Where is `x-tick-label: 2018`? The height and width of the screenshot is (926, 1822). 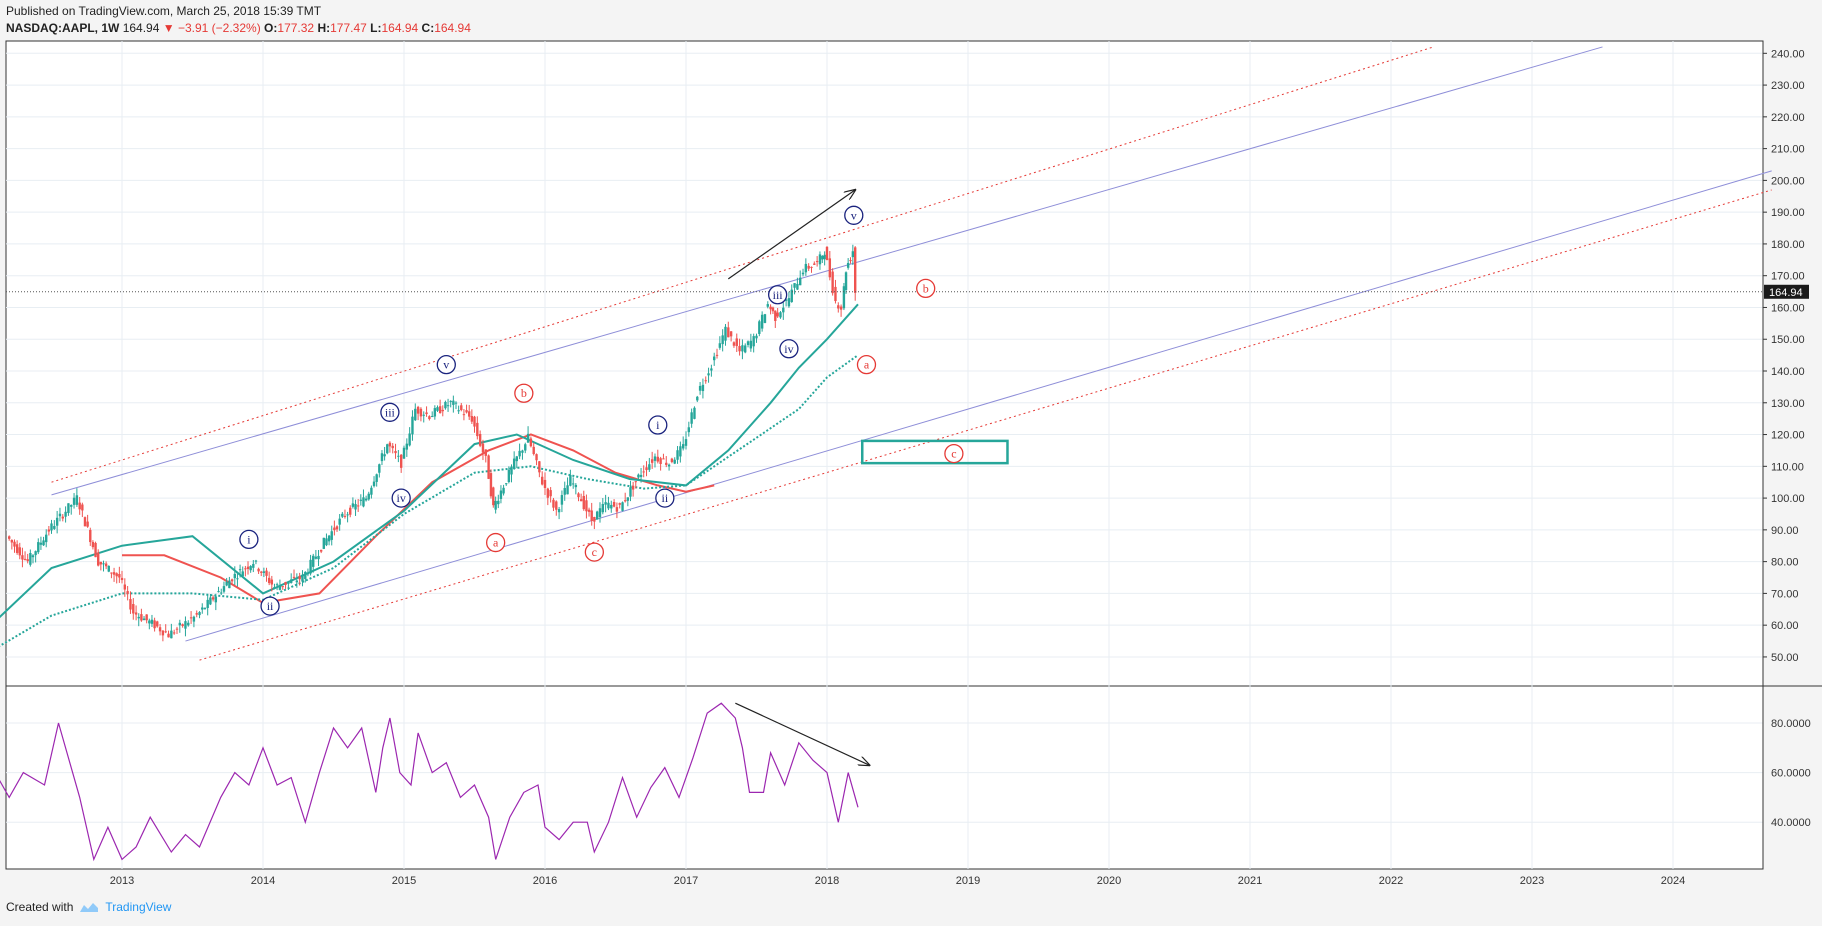
x-tick-label: 2018 is located at coordinates (827, 881).